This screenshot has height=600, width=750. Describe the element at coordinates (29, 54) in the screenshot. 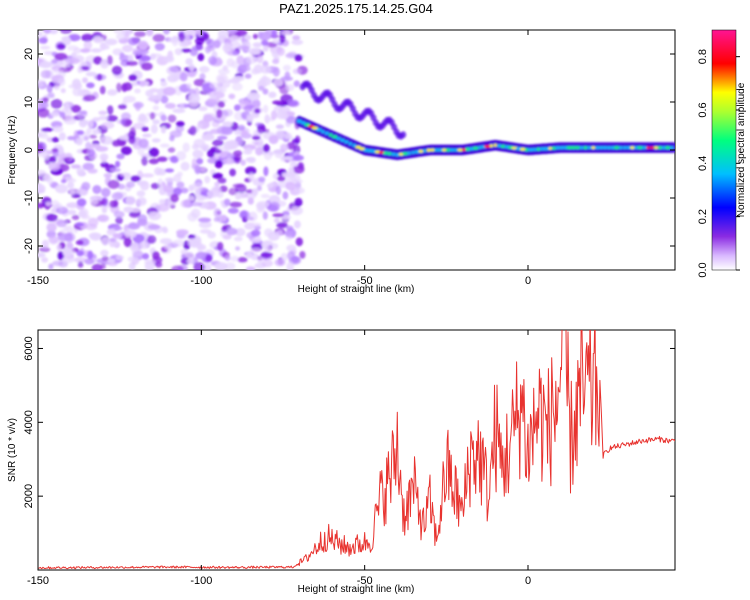

I see `y-tick-label: 20` at that location.